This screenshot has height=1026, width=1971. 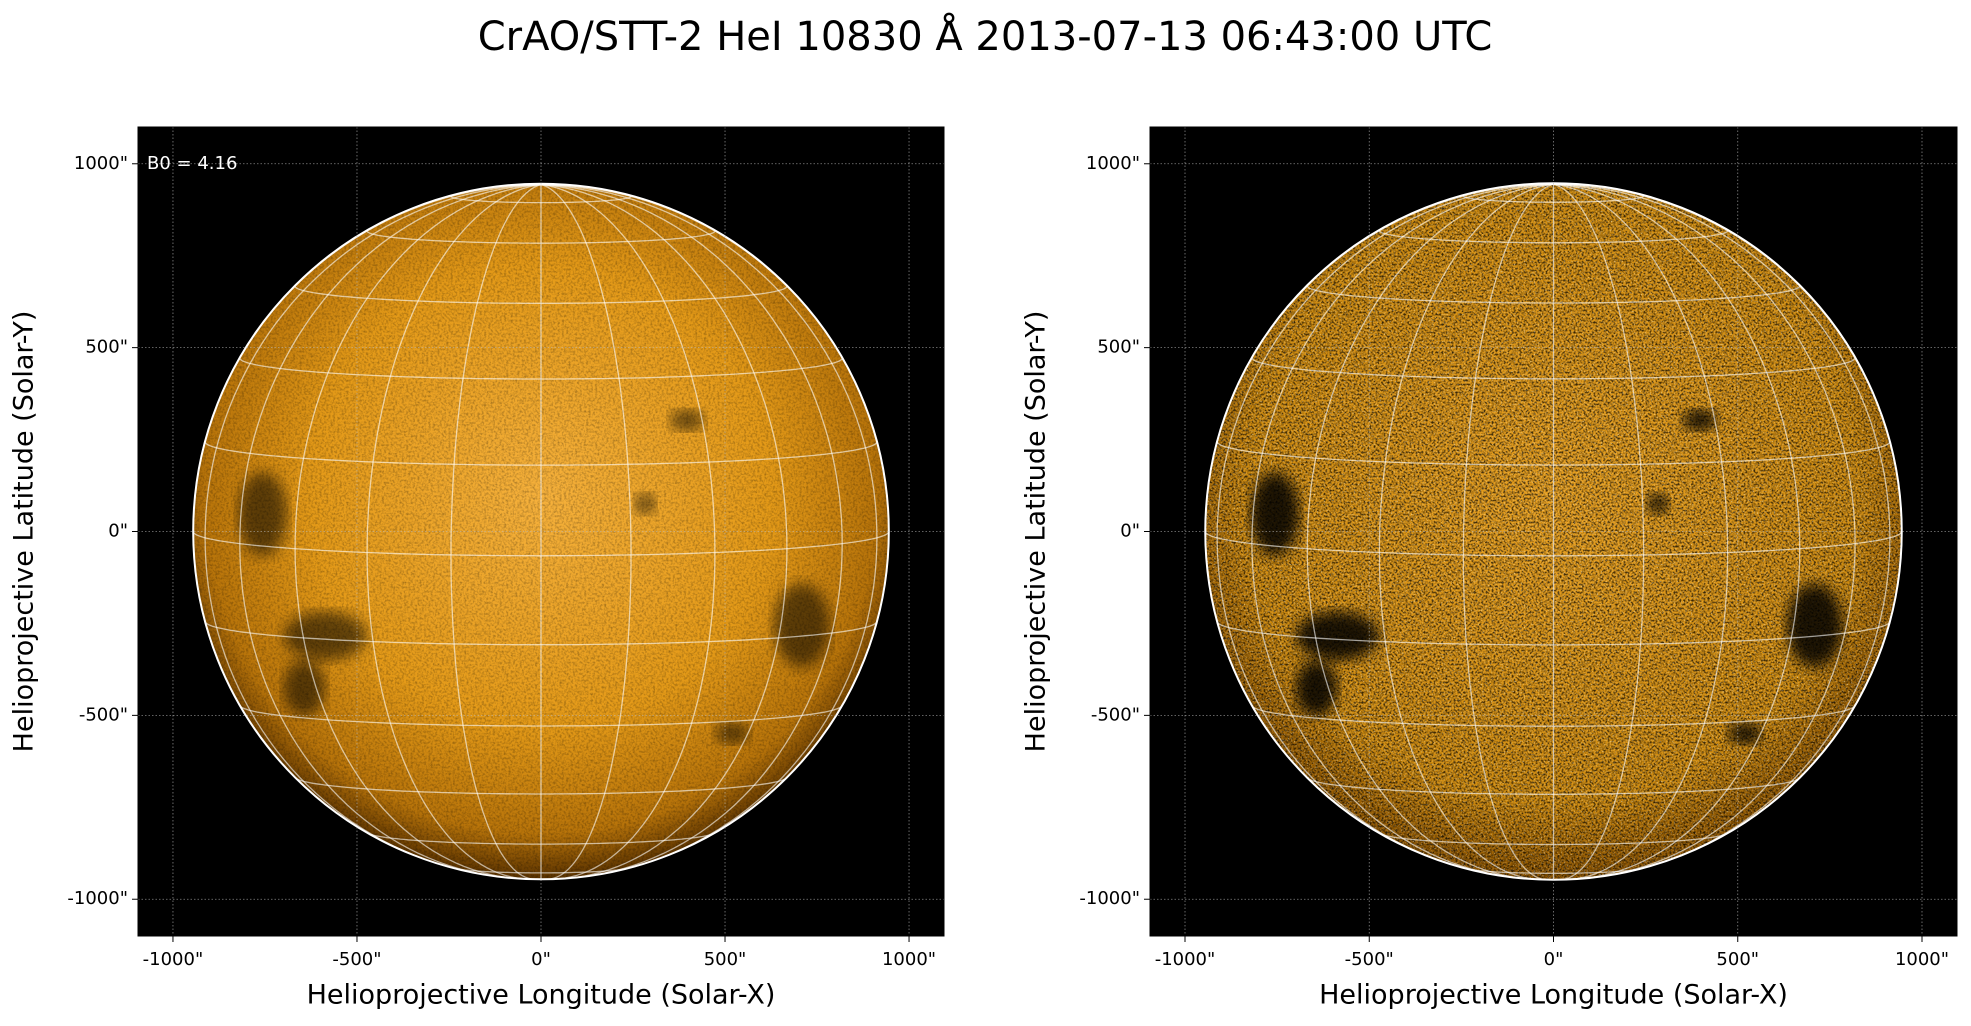 What do you see at coordinates (192, 163) in the screenshot?
I see `annotation: B0 = 4.16` at bounding box center [192, 163].